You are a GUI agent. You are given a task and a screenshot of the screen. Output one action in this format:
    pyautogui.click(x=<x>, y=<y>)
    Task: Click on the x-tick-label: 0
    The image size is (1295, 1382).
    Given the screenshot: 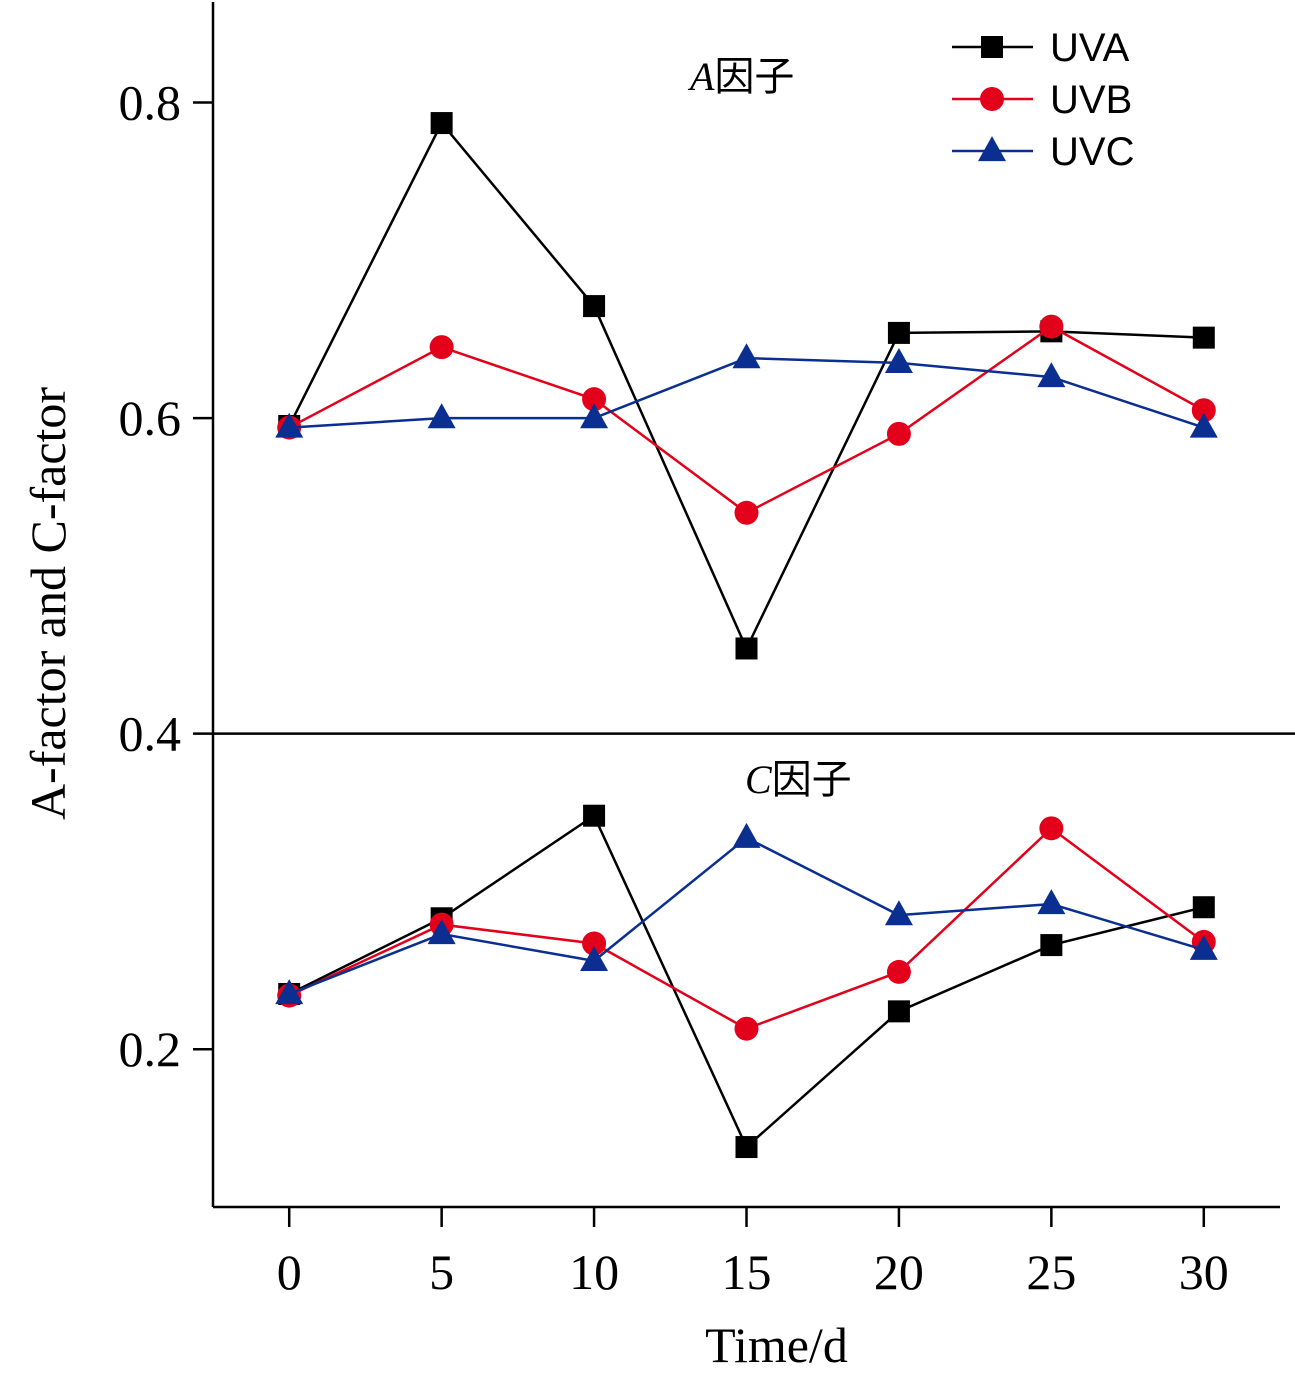 What is the action you would take?
    pyautogui.click(x=289, y=1272)
    